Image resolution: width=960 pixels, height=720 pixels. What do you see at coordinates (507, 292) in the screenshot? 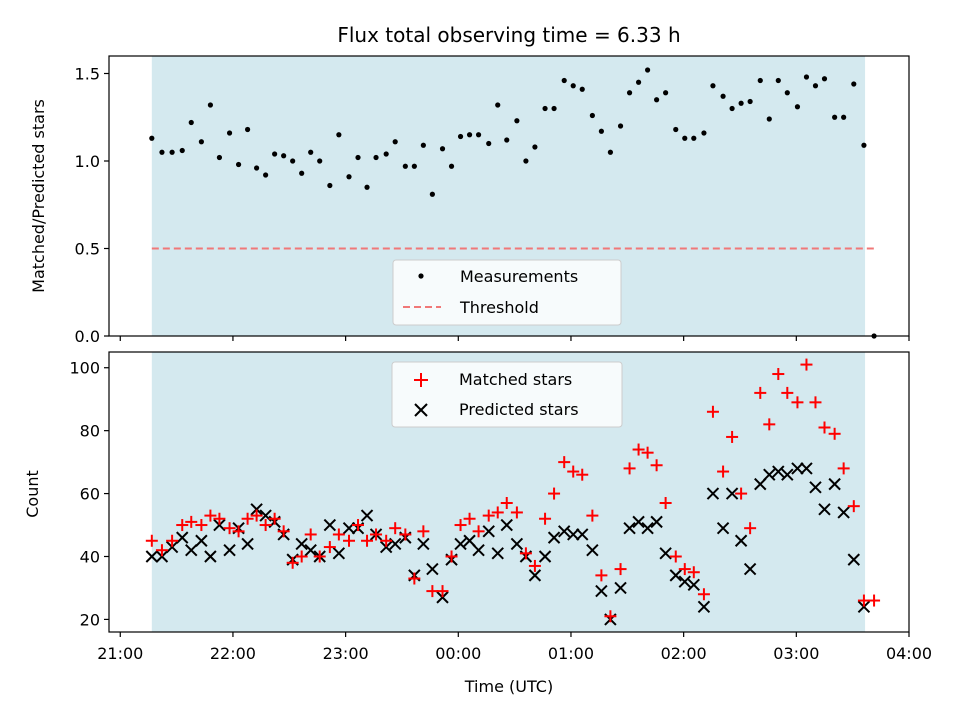
I see `top-legend: Measurements Threshold` at bounding box center [507, 292].